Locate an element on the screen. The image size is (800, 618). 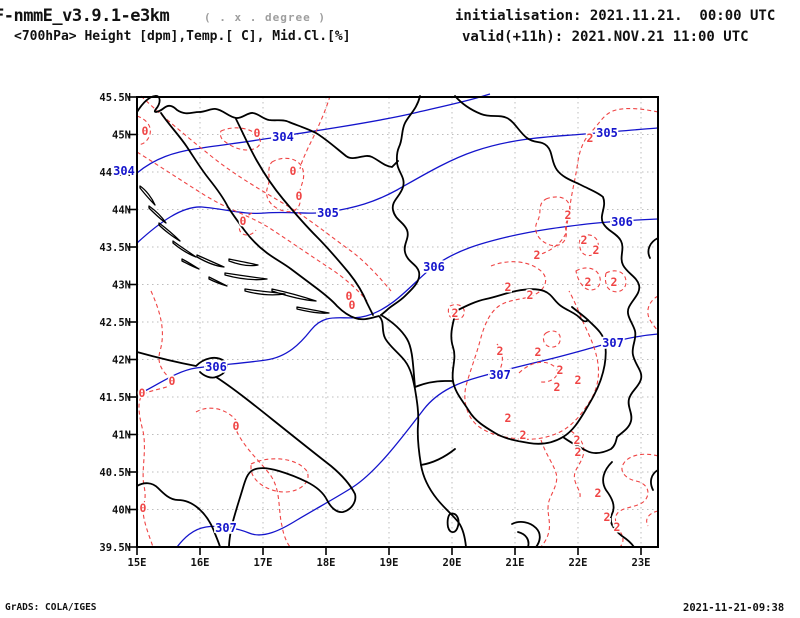
height-contour-label: 306 is located at coordinates (434, 267).